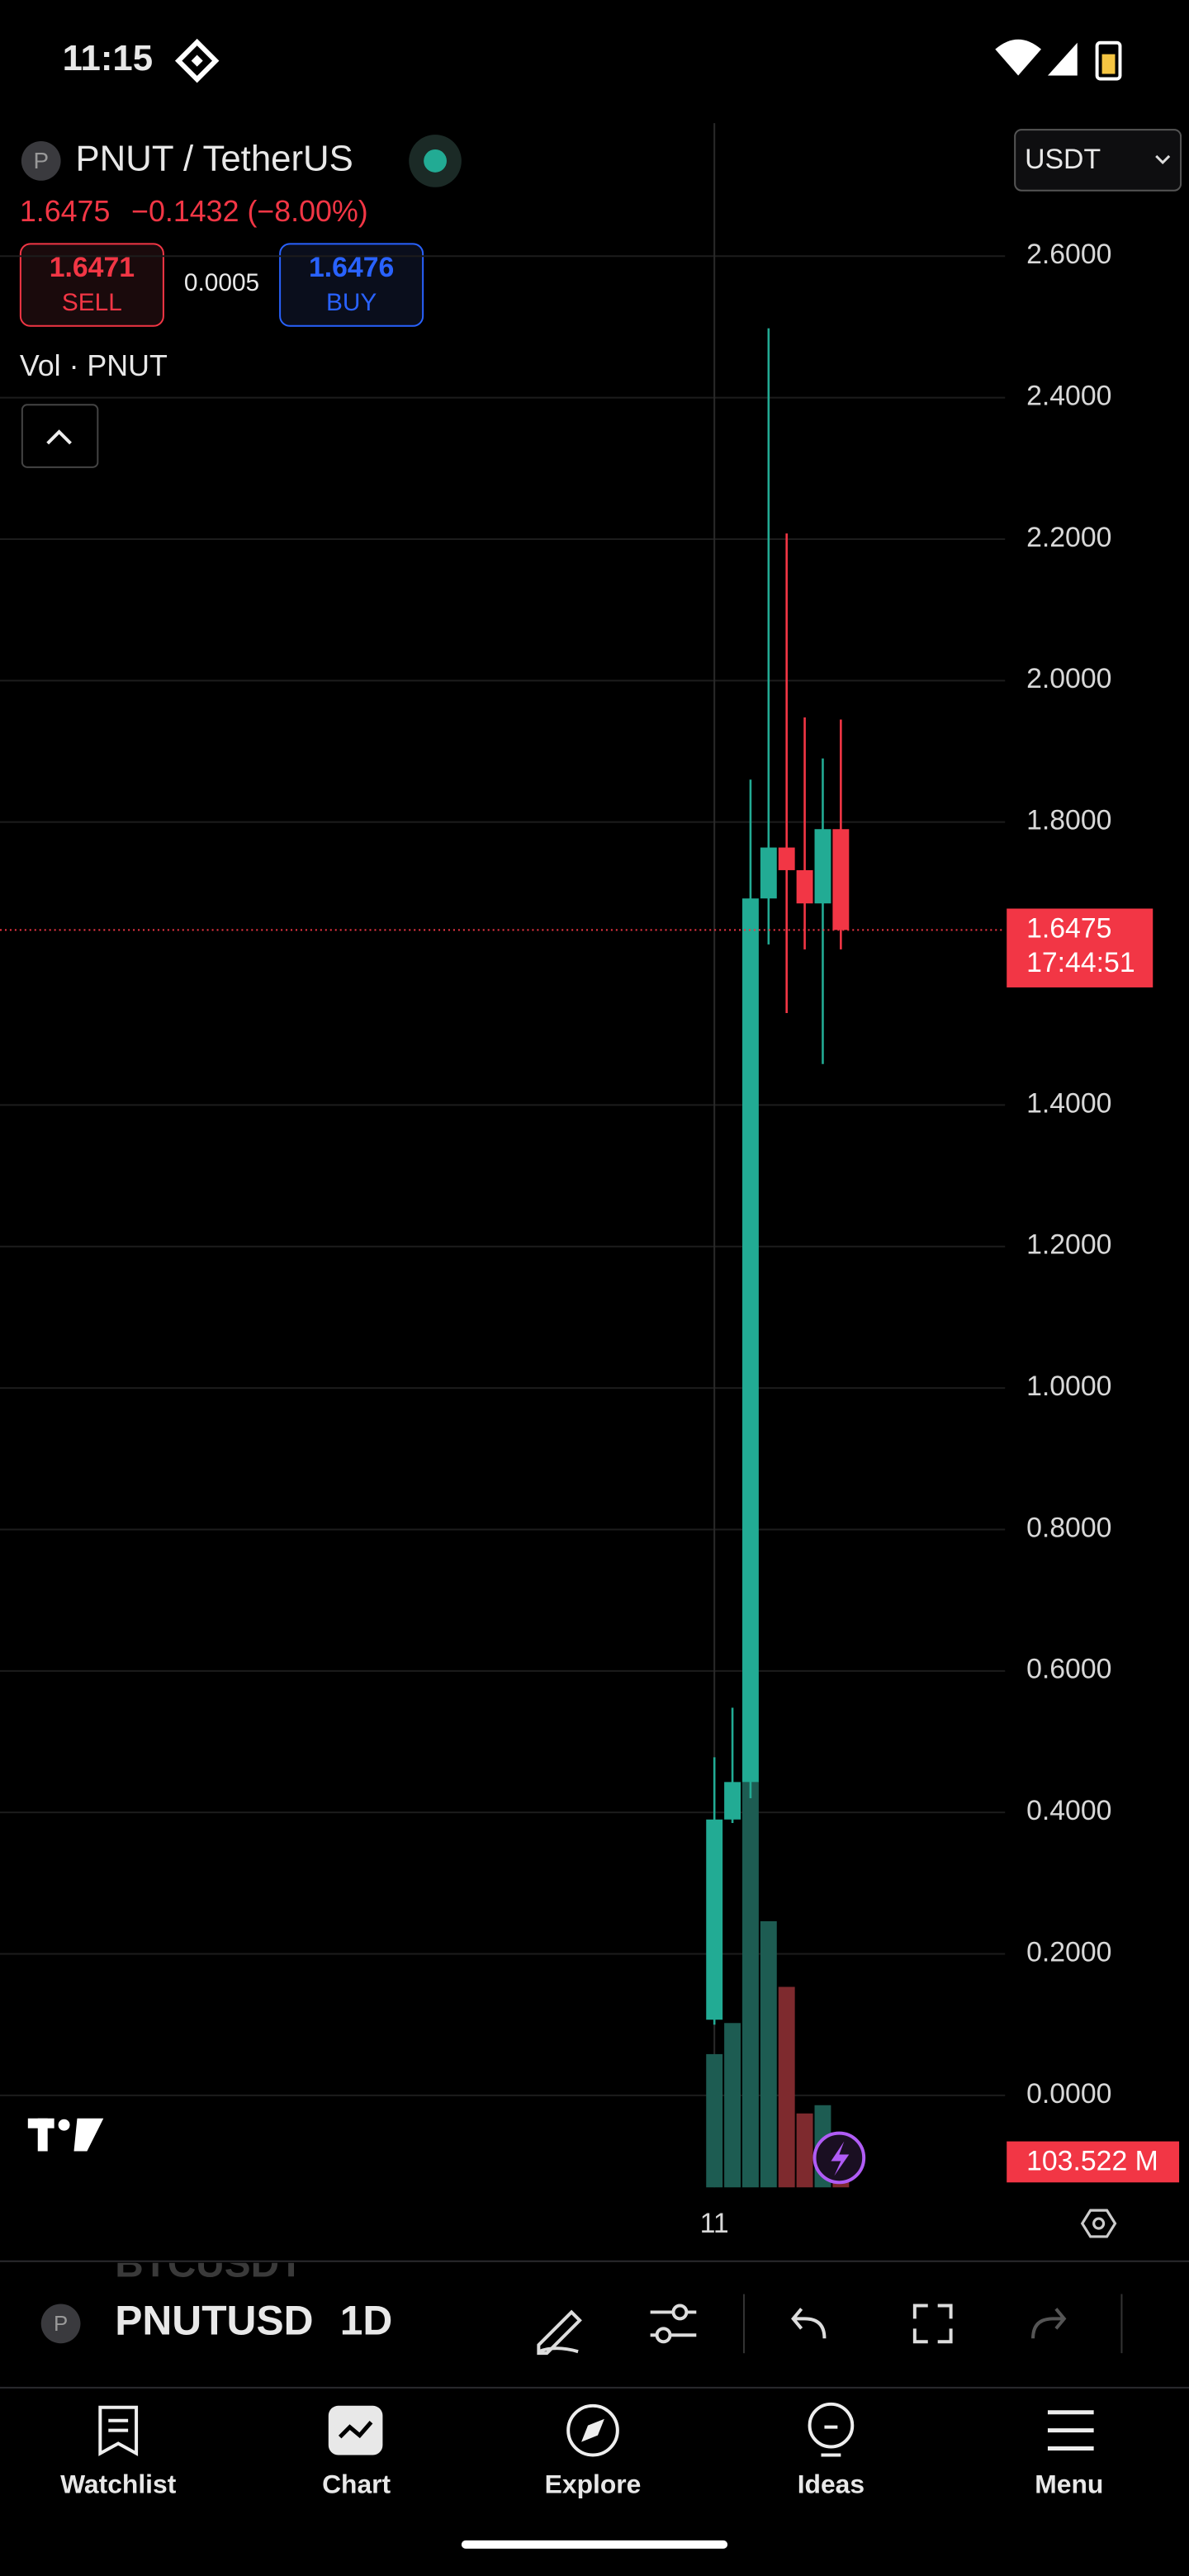 Image resolution: width=1189 pixels, height=2576 pixels. What do you see at coordinates (356, 2484) in the screenshot?
I see `nav-label: Chart` at bounding box center [356, 2484].